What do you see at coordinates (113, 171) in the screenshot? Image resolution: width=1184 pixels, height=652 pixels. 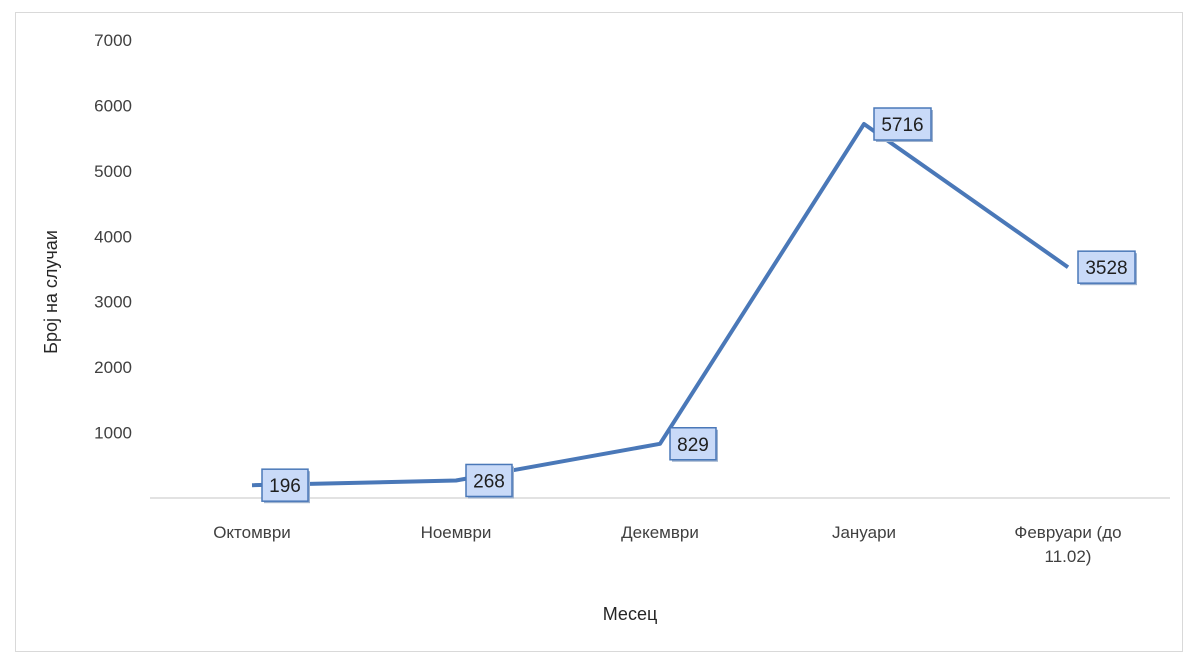 I see `y-tick-label: 5000` at bounding box center [113, 171].